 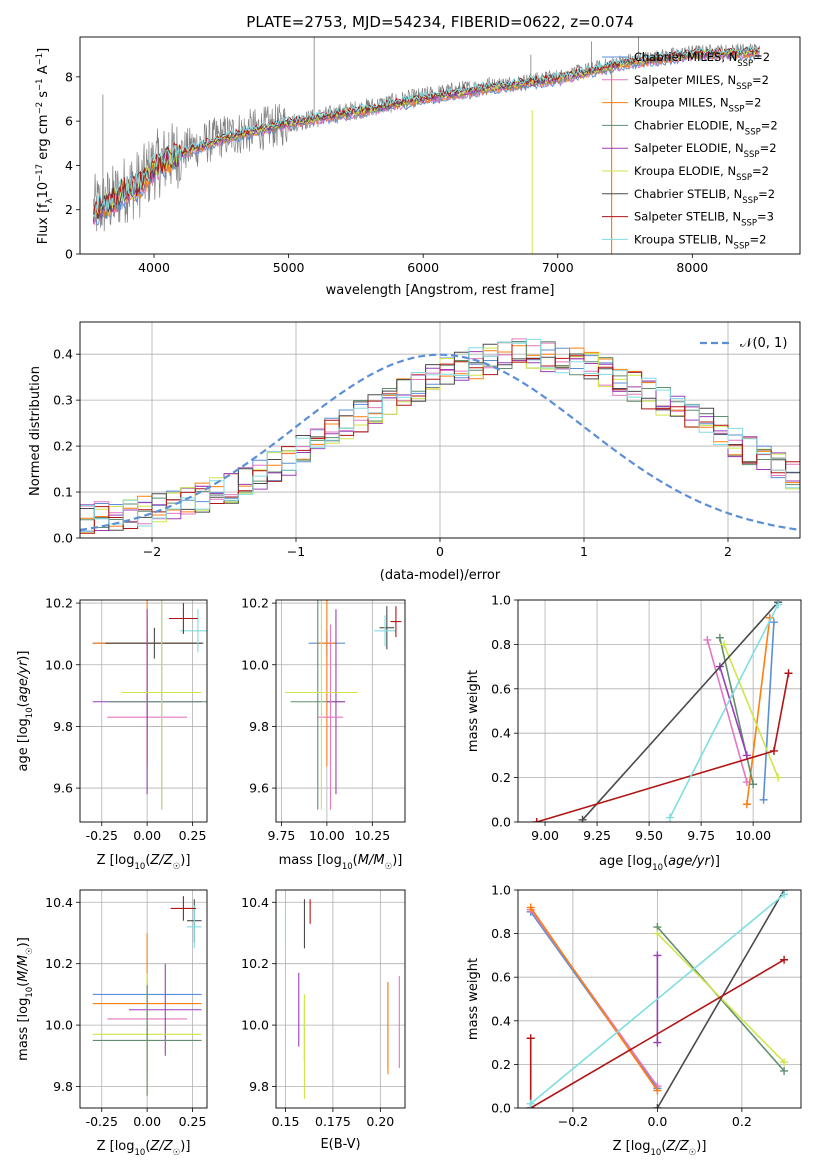 What do you see at coordinates (380, 1121) in the screenshot?
I see `x-tick-label: 0.20` at bounding box center [380, 1121].